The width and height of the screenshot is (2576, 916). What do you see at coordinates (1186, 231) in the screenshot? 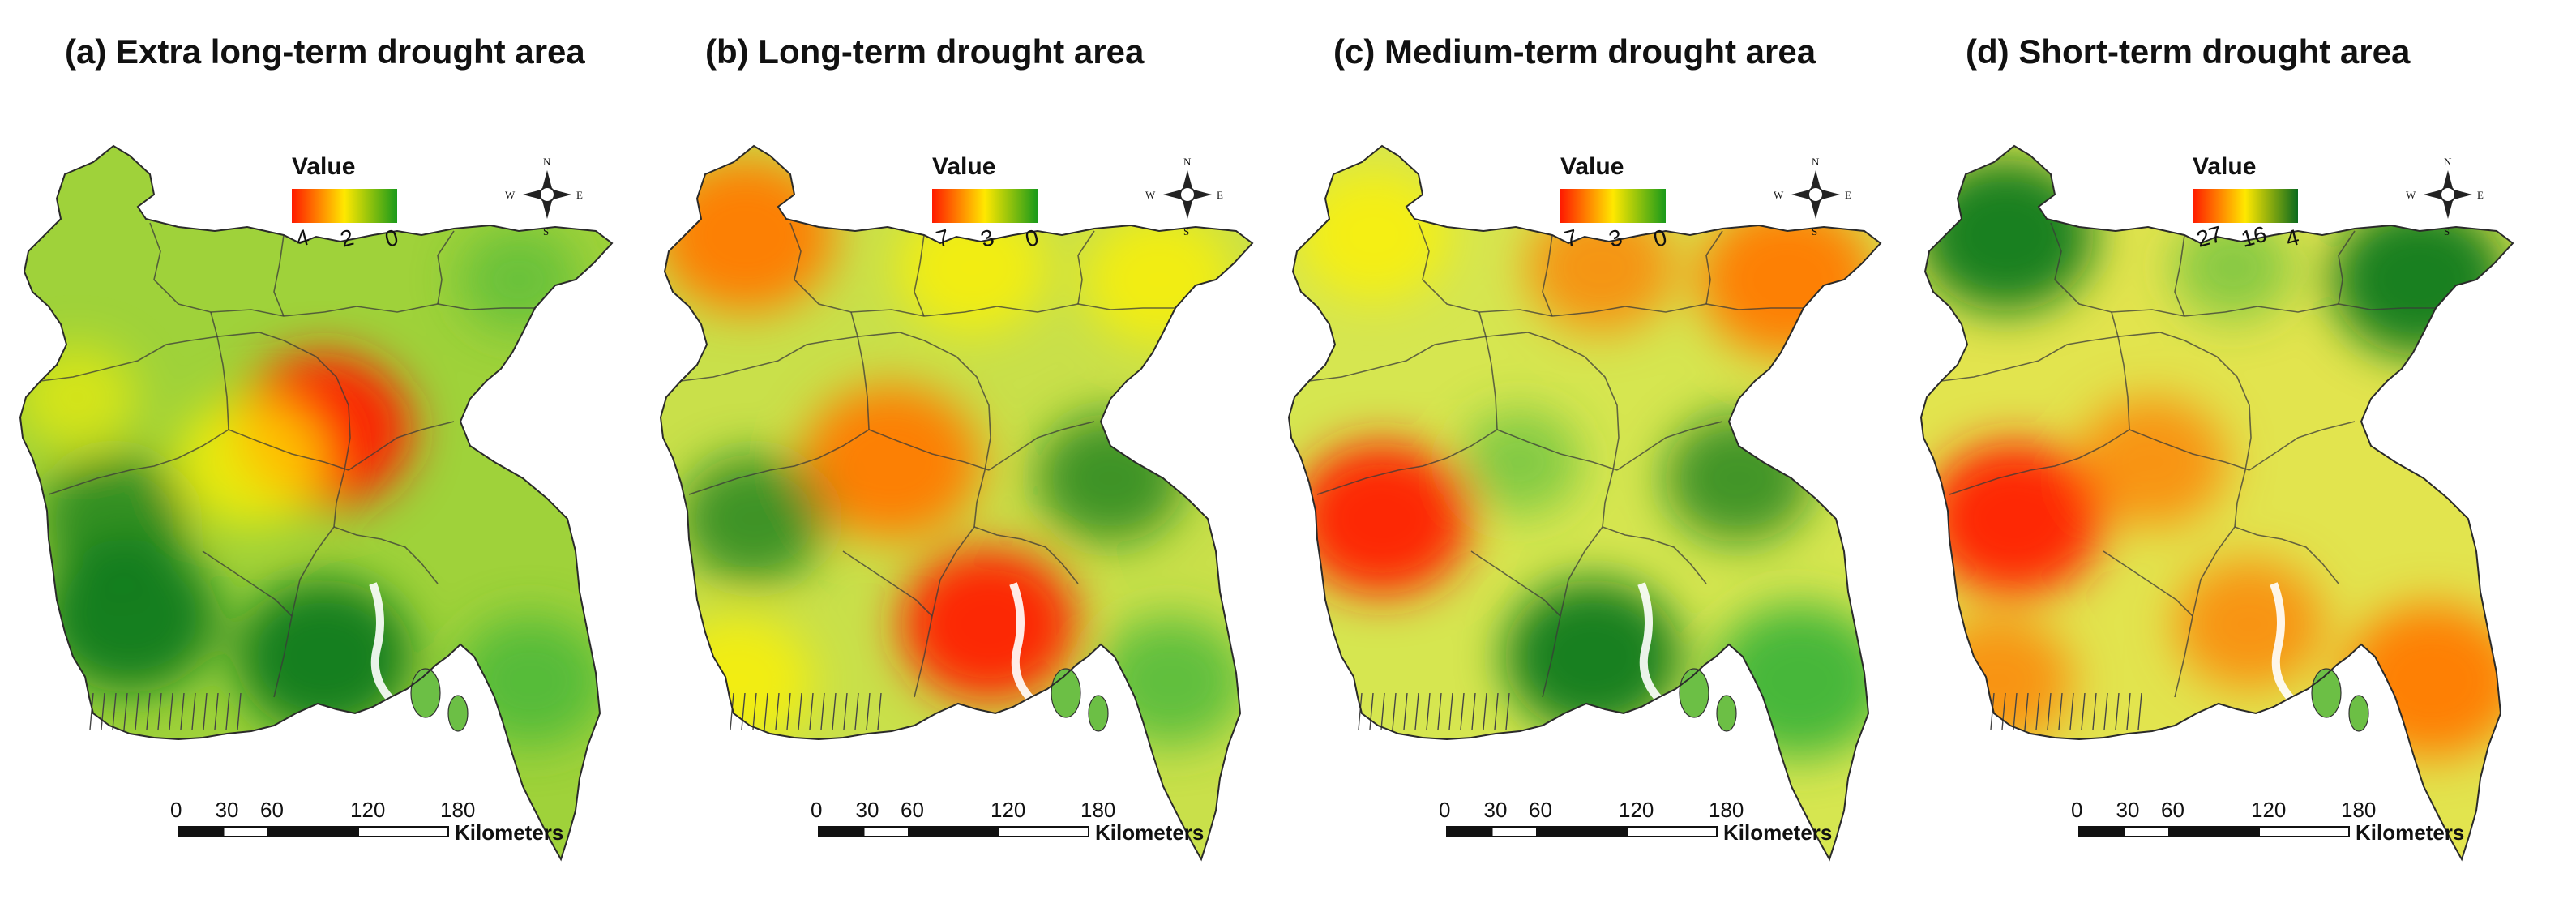
I see `compass-s-label: S` at bounding box center [1186, 231].